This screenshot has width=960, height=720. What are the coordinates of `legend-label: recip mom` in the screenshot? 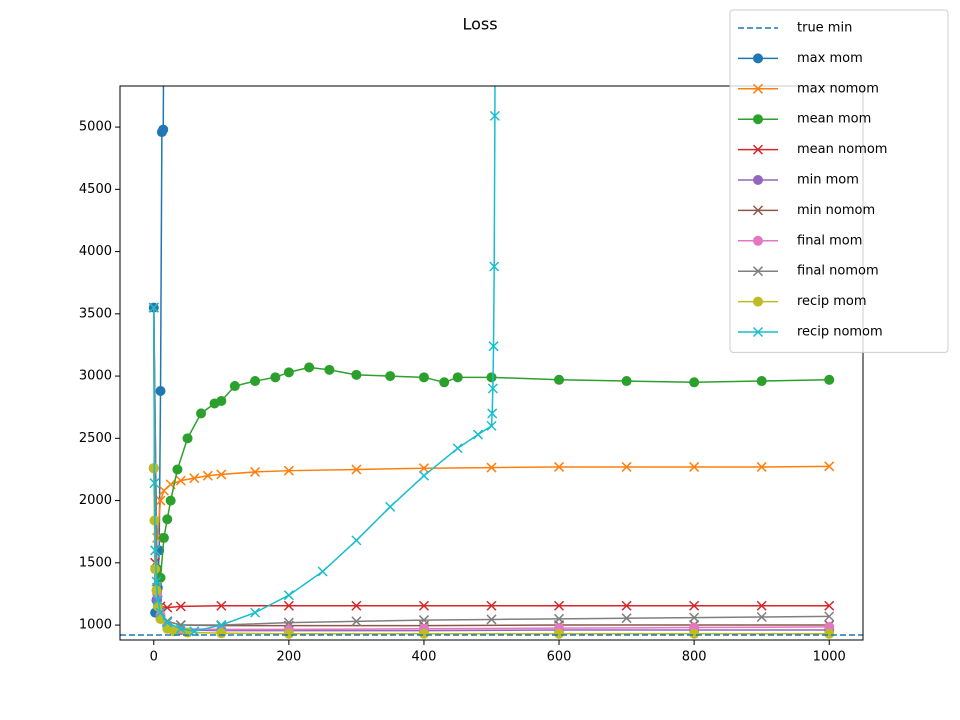 It's located at (831, 301).